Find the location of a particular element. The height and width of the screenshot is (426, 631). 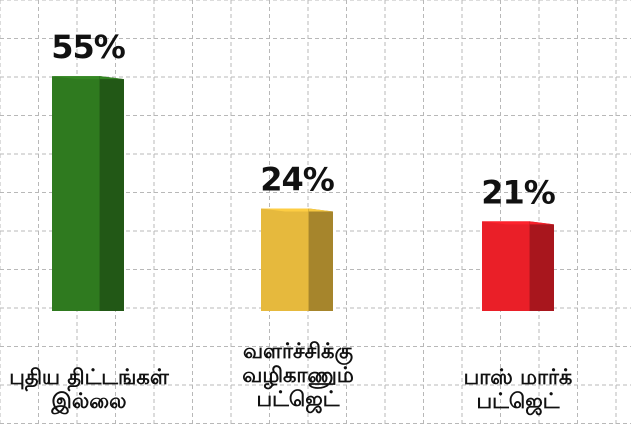

value-label-1: 55% is located at coordinates (88, 47).